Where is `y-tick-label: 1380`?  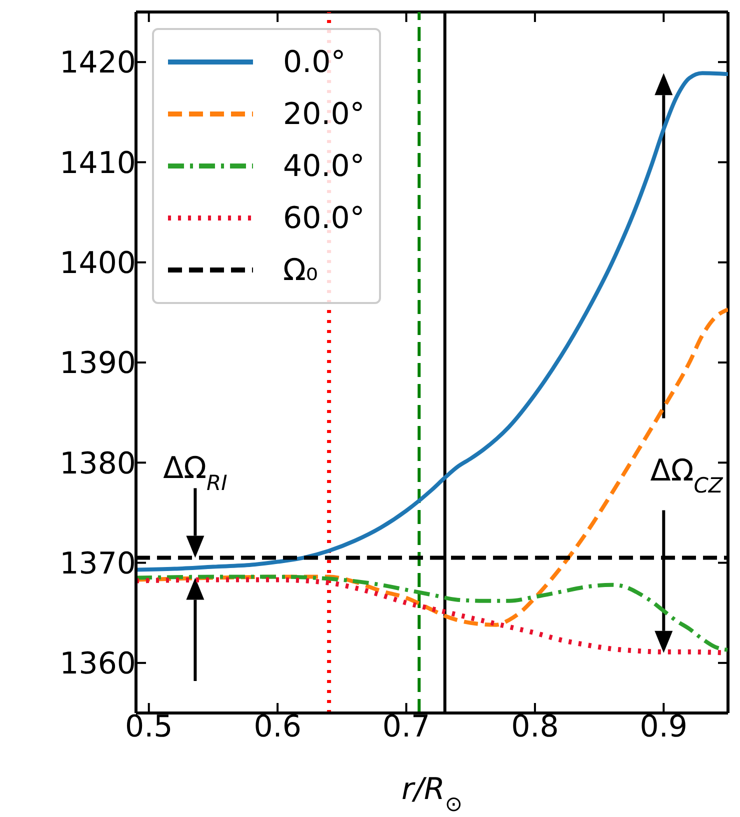 y-tick-label: 1380 is located at coordinates (98, 464).